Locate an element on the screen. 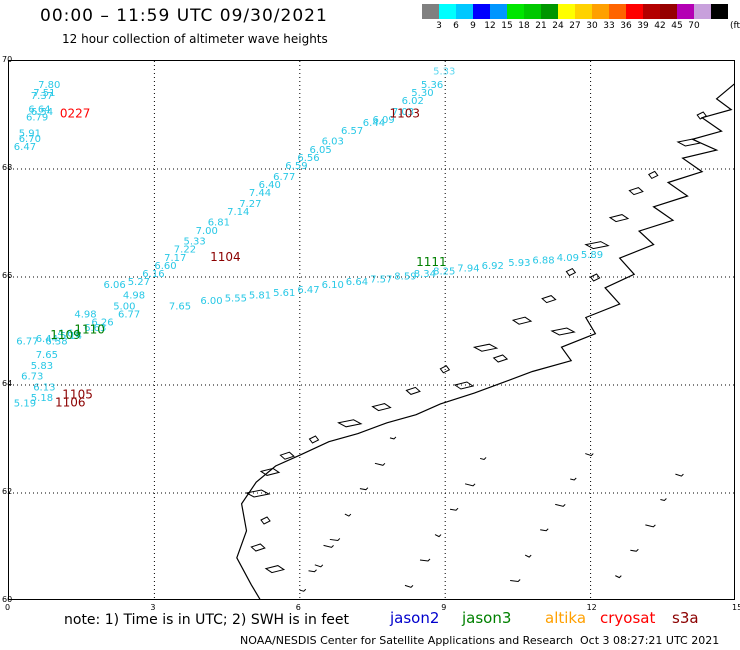 The height and width of the screenshot is (650, 740). wave-height-label: 6.77 is located at coordinates (284, 177).